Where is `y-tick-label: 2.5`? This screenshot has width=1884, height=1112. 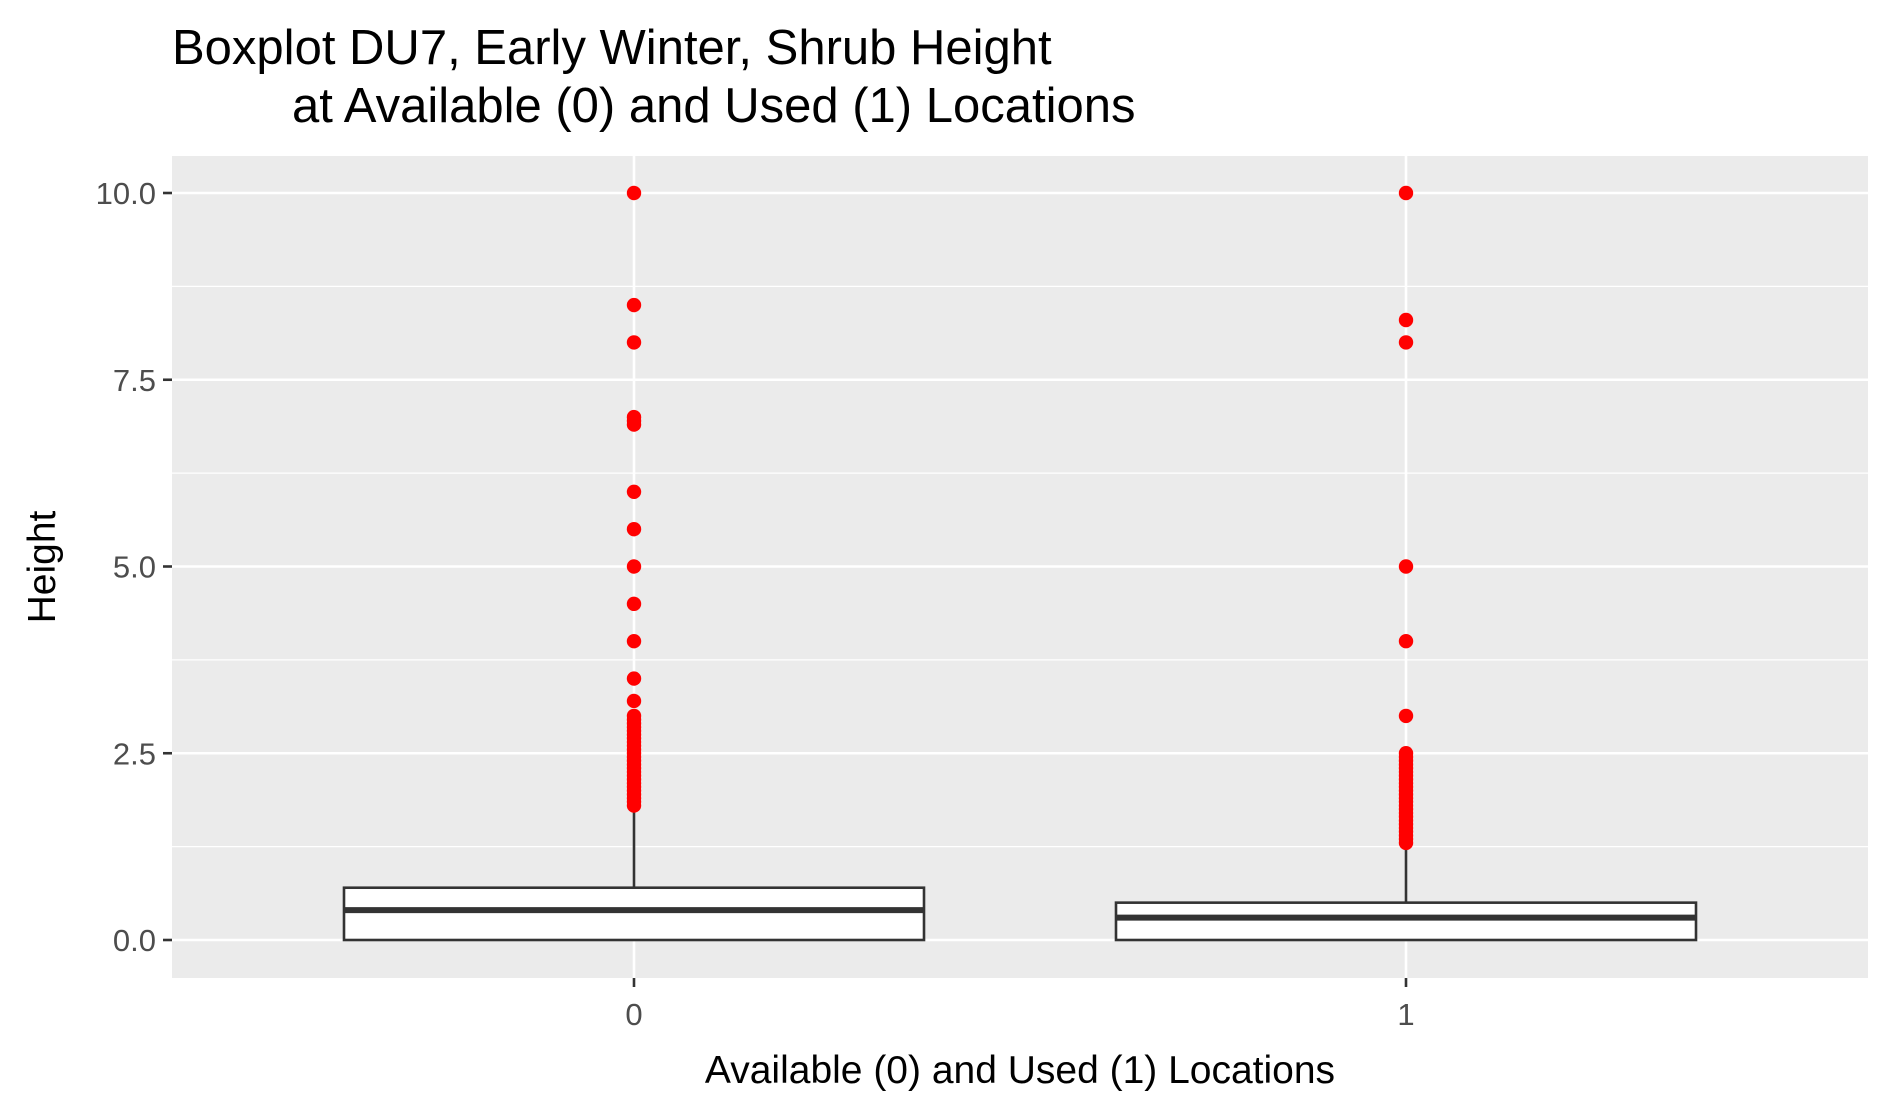
y-tick-label: 2.5 is located at coordinates (134, 753).